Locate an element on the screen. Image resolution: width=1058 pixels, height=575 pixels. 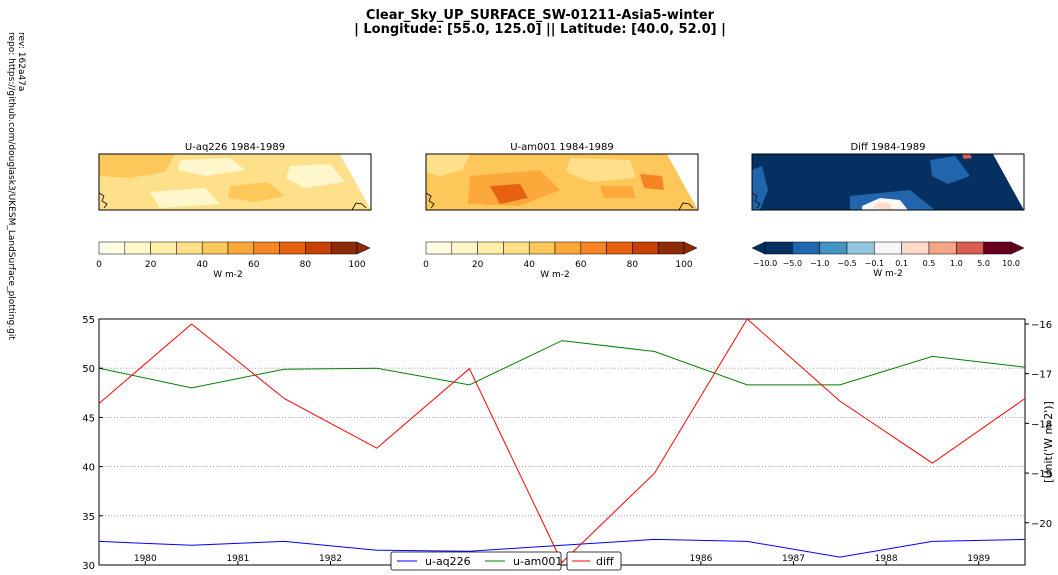
map-diff-light-patch is located at coordinates (882, 206).